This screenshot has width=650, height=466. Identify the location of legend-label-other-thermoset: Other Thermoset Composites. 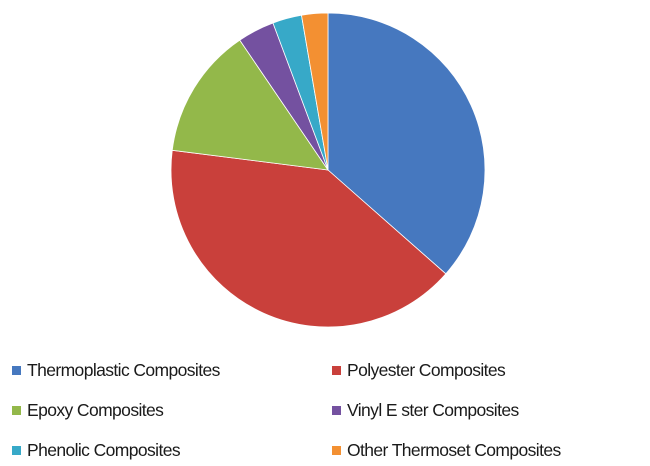
(454, 450).